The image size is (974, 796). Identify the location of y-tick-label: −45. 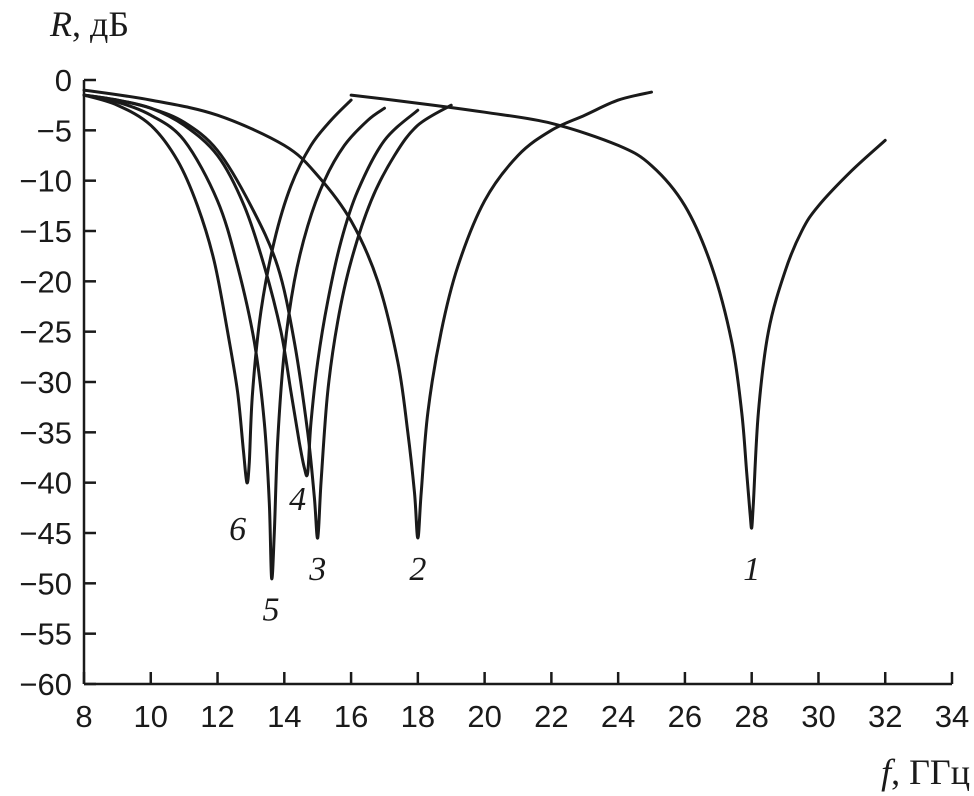
(45, 533).